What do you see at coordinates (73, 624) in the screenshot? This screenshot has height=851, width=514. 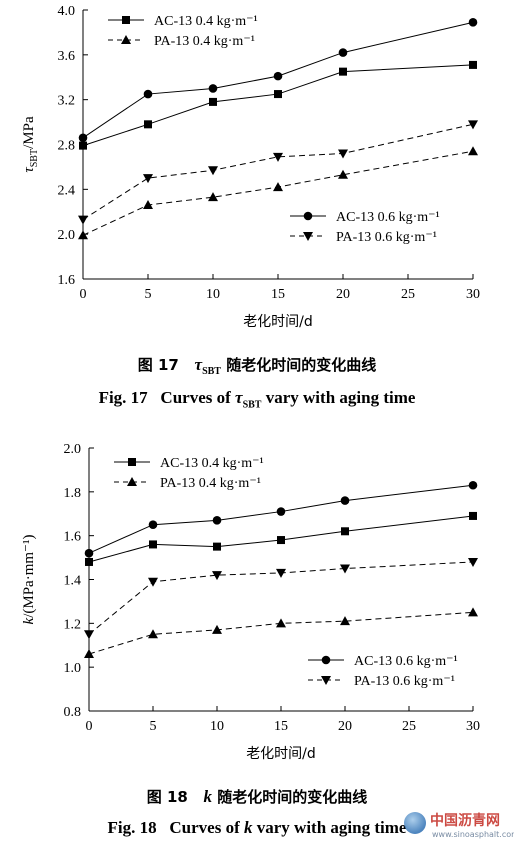 I see `y-tick-label: 1.2` at bounding box center [73, 624].